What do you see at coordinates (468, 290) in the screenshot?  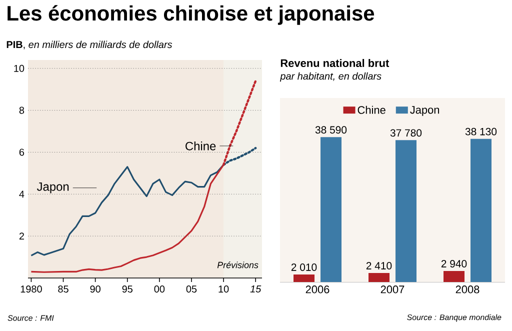 I see `x-tick-label: 2008` at bounding box center [468, 290].